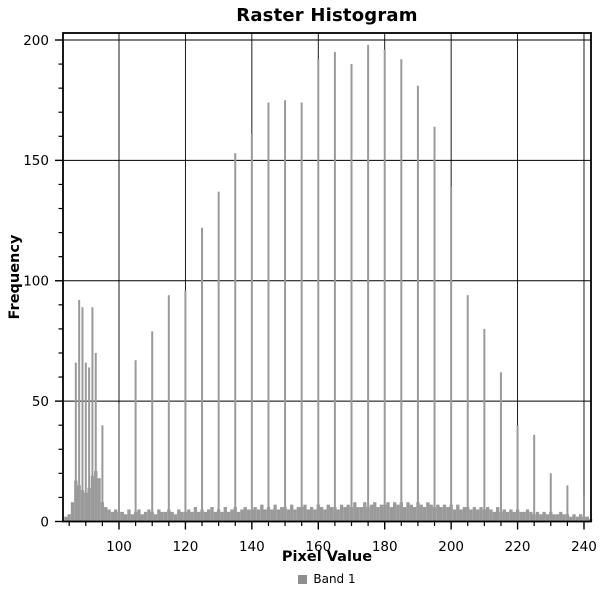  Describe the element at coordinates (327, 557) in the screenshot. I see `x-axis-label: Pixel Value` at that location.